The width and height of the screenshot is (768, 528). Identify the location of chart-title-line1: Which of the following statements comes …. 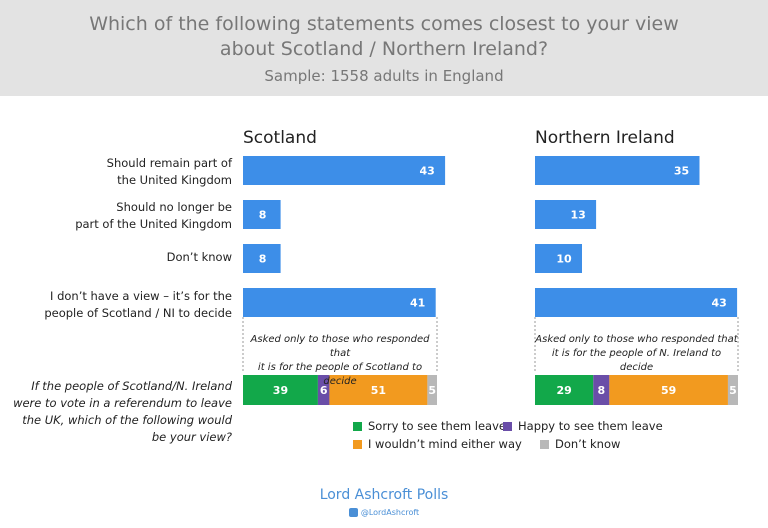
(384, 24).